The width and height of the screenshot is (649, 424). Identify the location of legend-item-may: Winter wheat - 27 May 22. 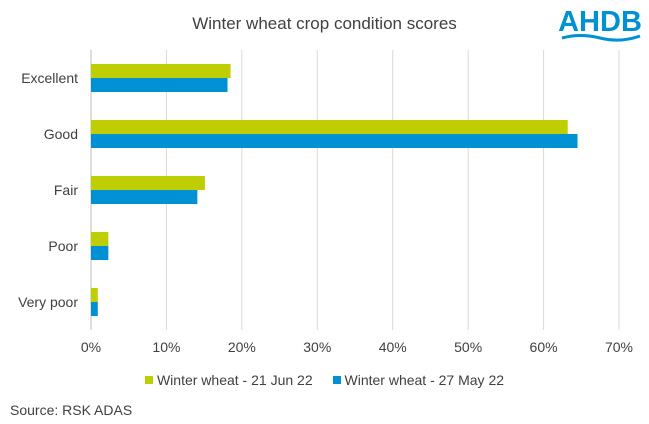
(418, 380).